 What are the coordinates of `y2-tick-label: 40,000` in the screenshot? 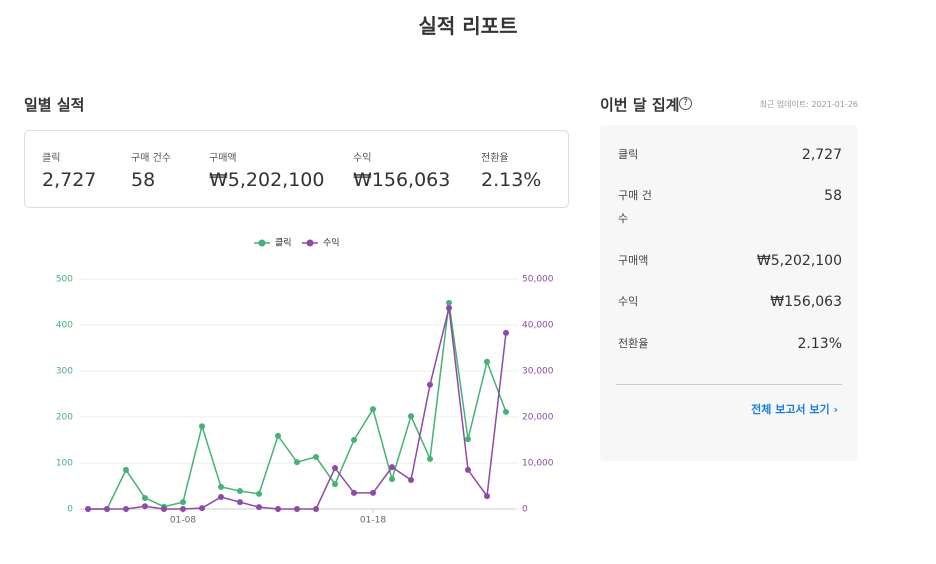 It's located at (538, 326).